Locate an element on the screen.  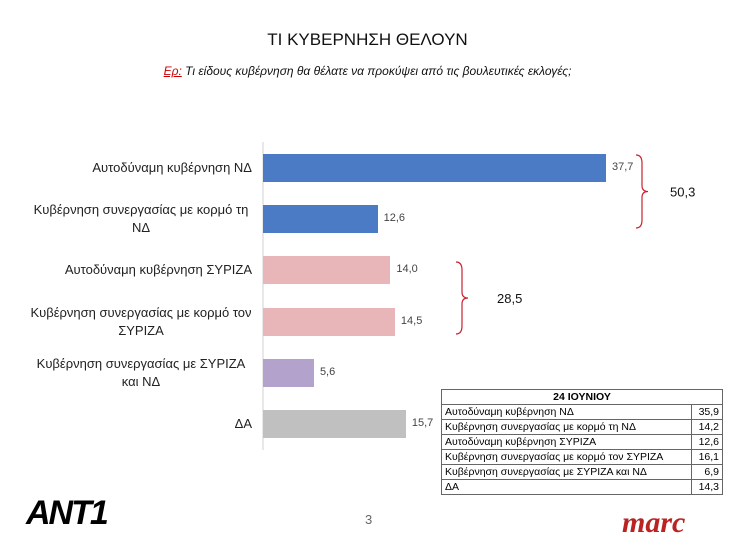
value-label: 5,6 is located at coordinates (327, 371).